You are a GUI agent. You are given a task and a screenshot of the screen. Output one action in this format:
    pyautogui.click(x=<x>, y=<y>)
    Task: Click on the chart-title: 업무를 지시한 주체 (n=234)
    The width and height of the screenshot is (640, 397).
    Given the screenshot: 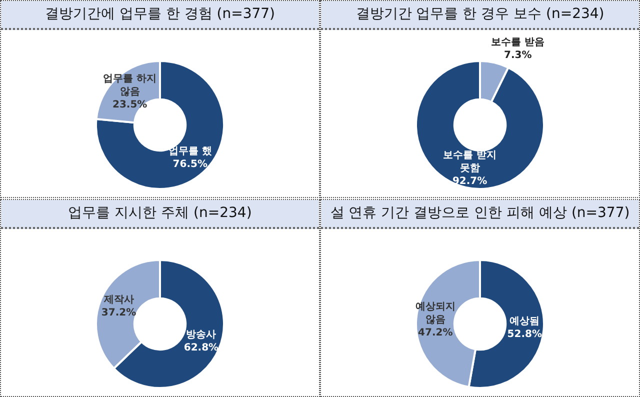 What is the action you would take?
    pyautogui.click(x=160, y=214)
    